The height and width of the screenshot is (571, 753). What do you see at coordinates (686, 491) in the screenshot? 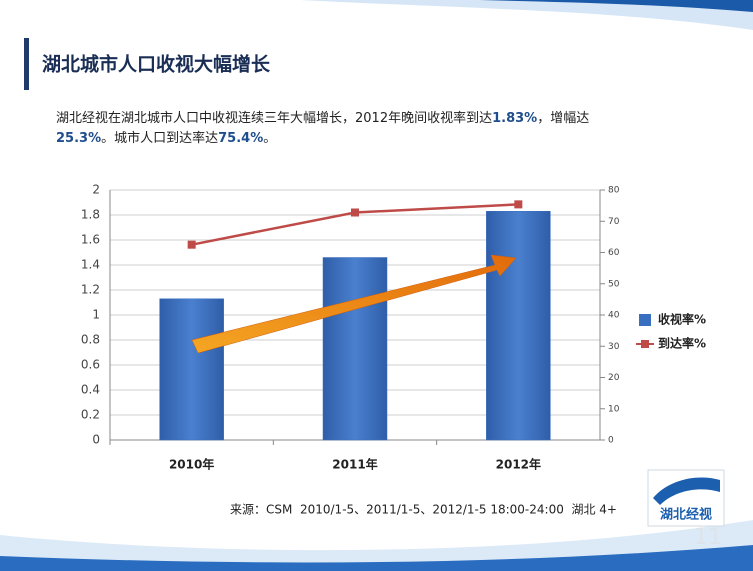
I see `logo-mark` at bounding box center [686, 491].